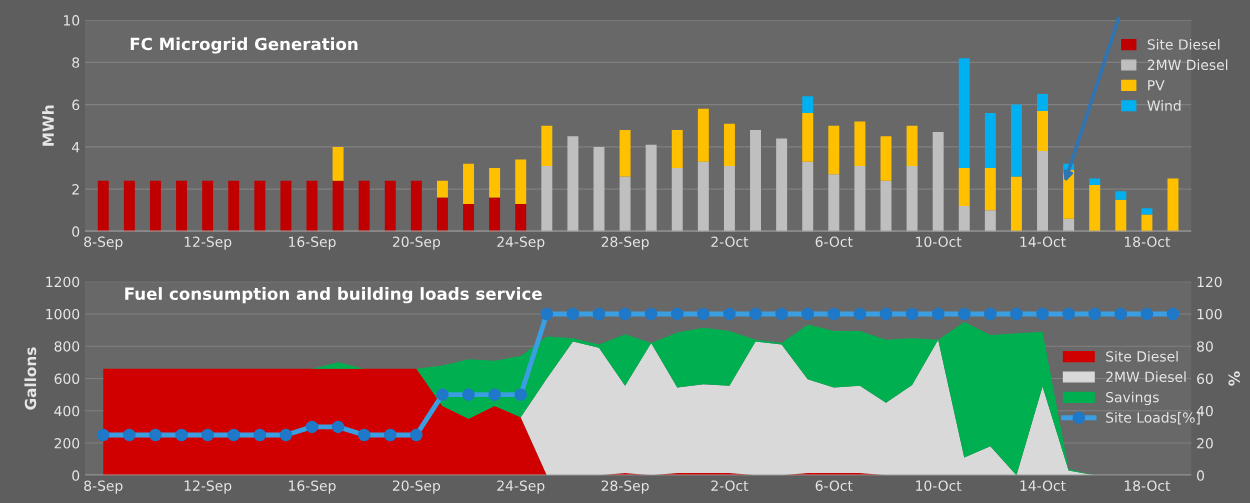 The width and height of the screenshot is (1250, 503). Describe the element at coordinates (67, 411) in the screenshot. I see `y-tick-label: 400` at that location.